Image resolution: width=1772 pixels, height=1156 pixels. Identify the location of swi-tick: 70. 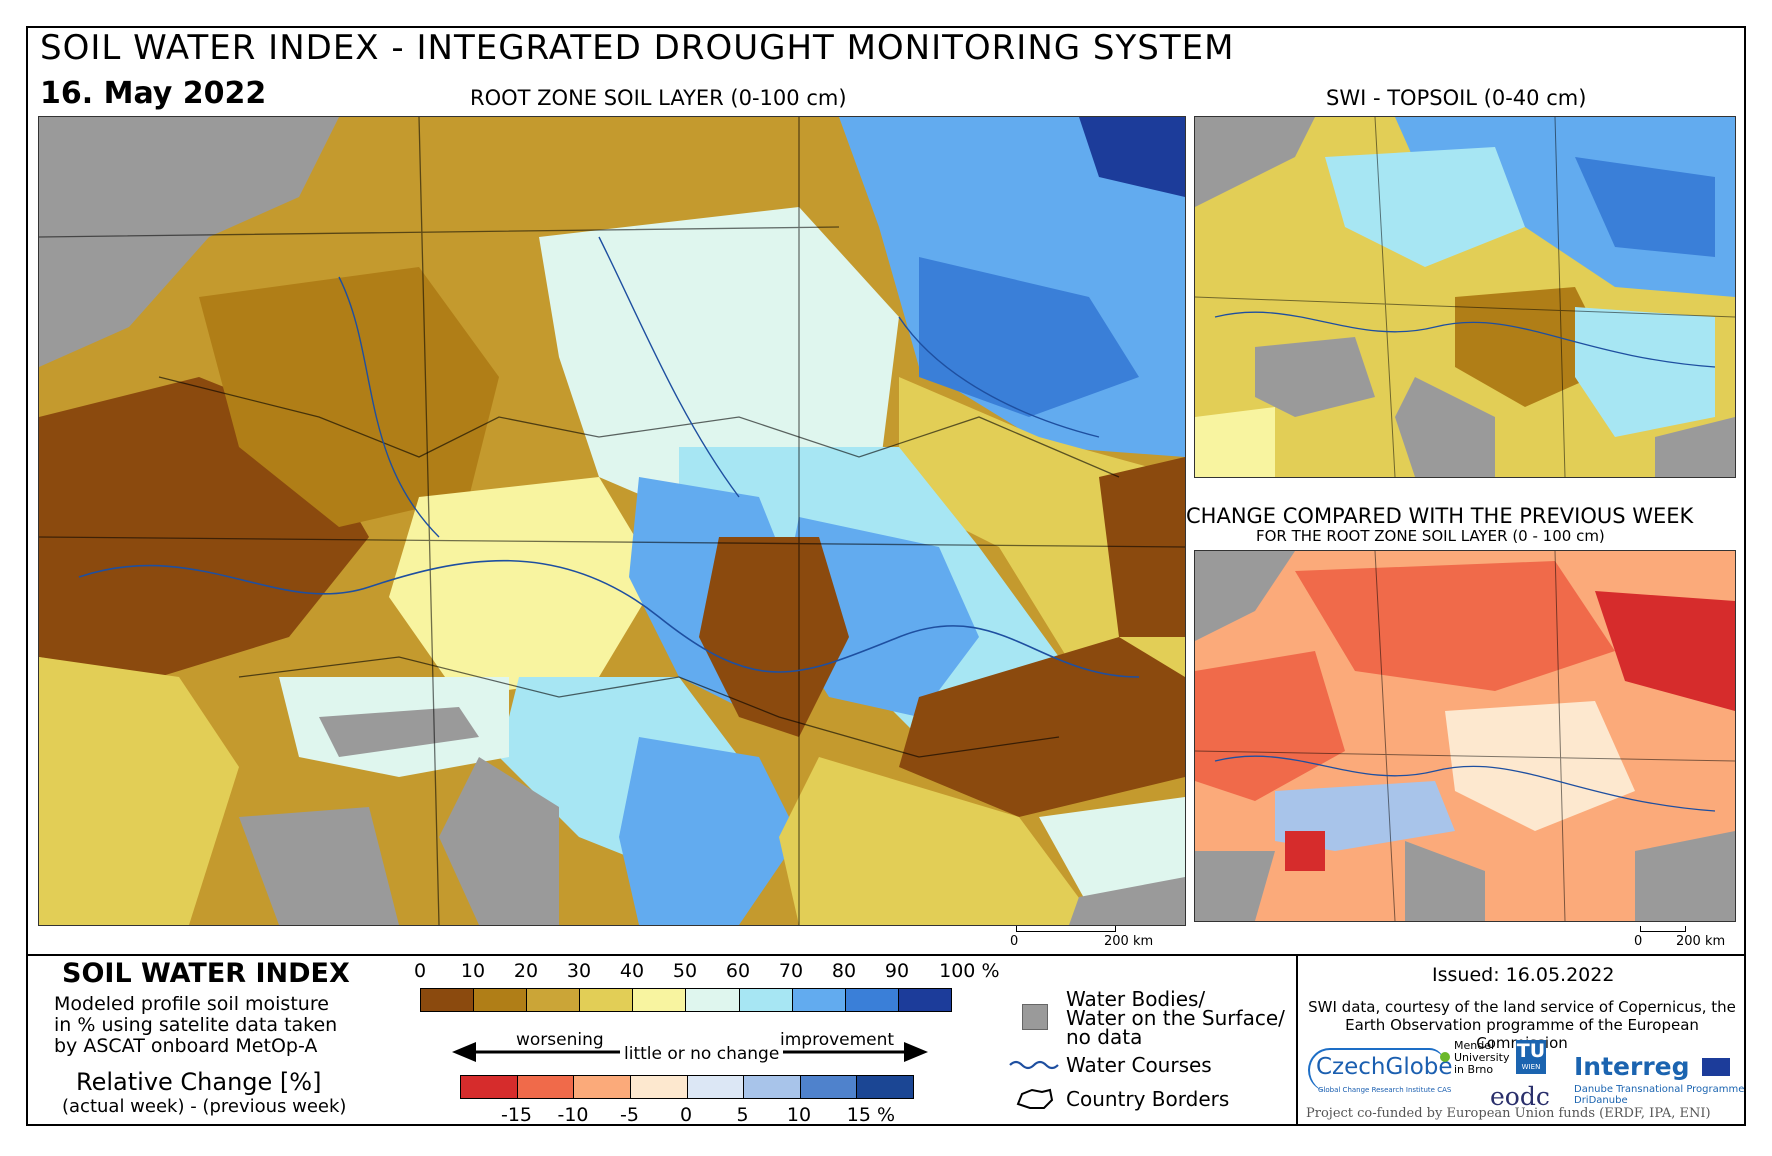
(791, 971).